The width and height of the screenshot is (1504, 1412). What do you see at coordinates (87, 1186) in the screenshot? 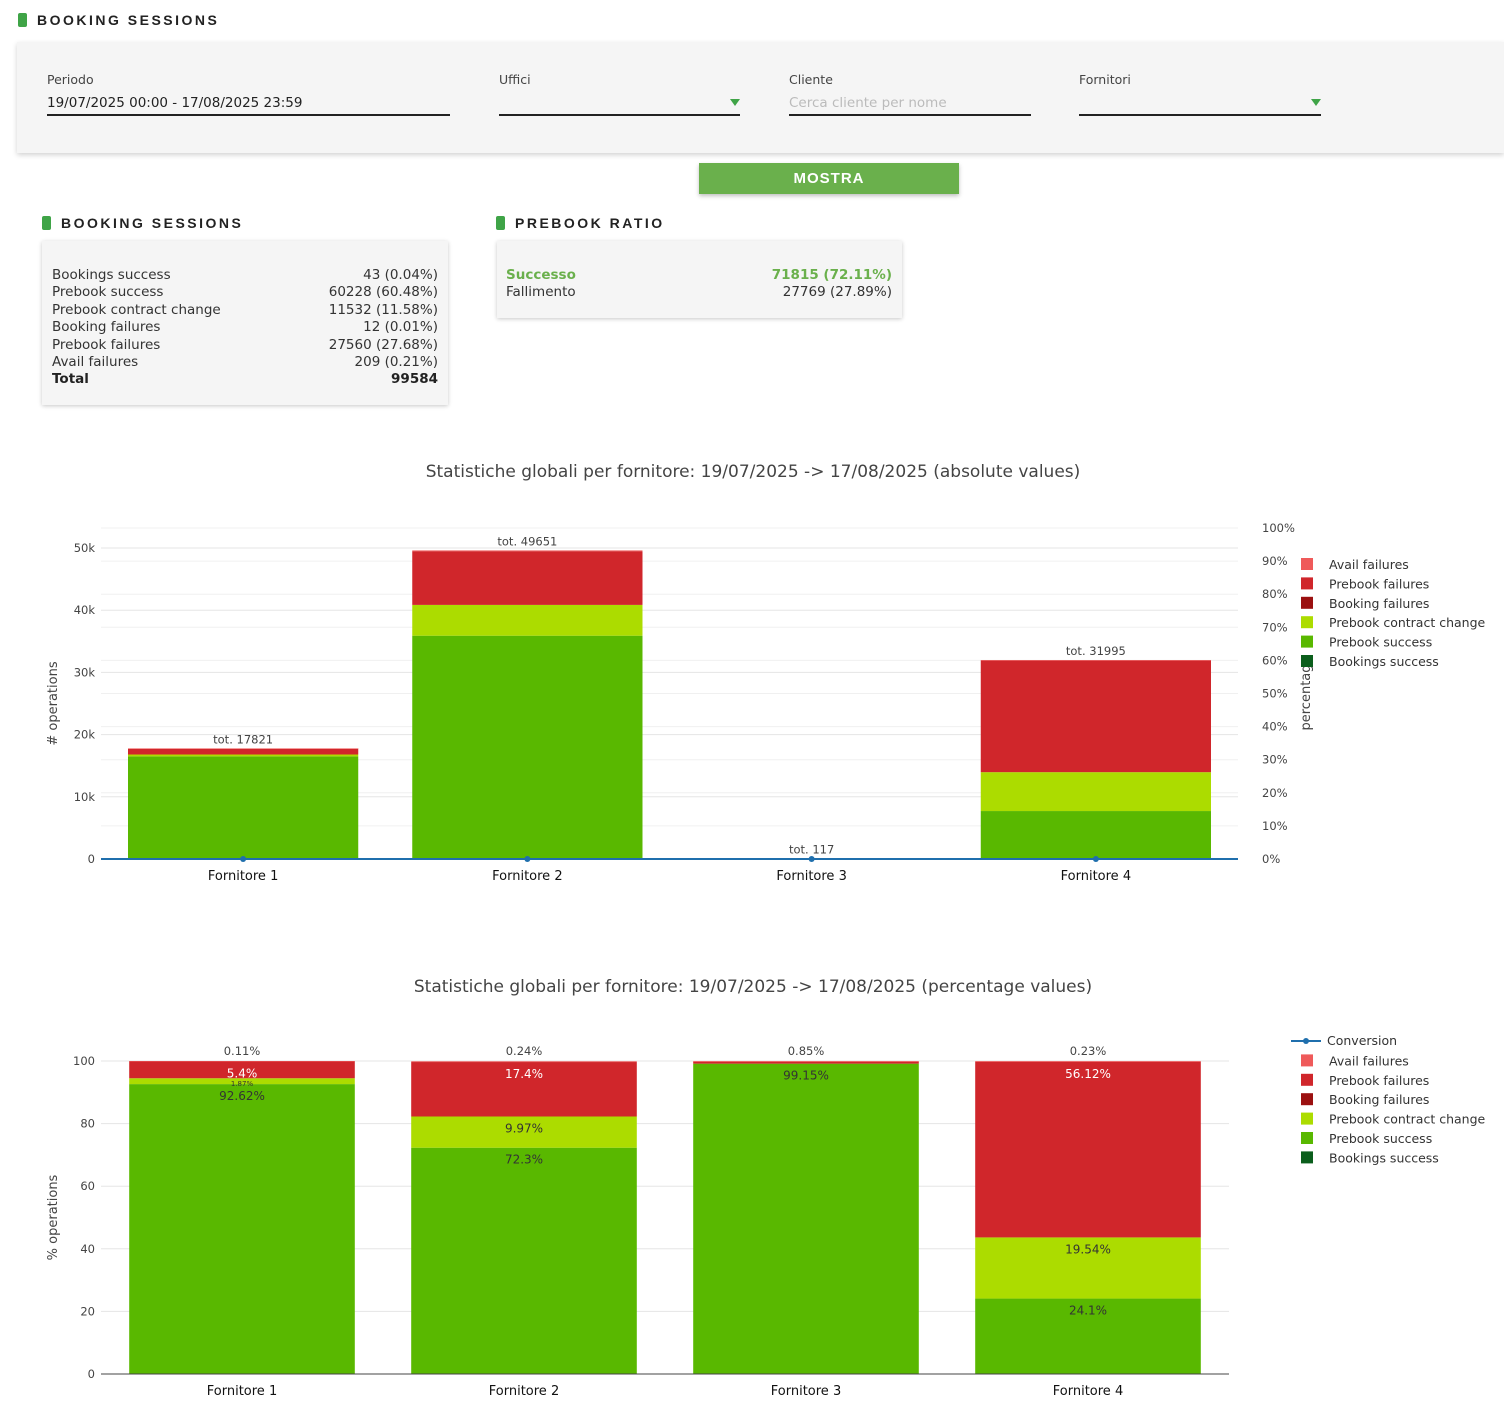
I see `y-tick-label: 60` at bounding box center [87, 1186].